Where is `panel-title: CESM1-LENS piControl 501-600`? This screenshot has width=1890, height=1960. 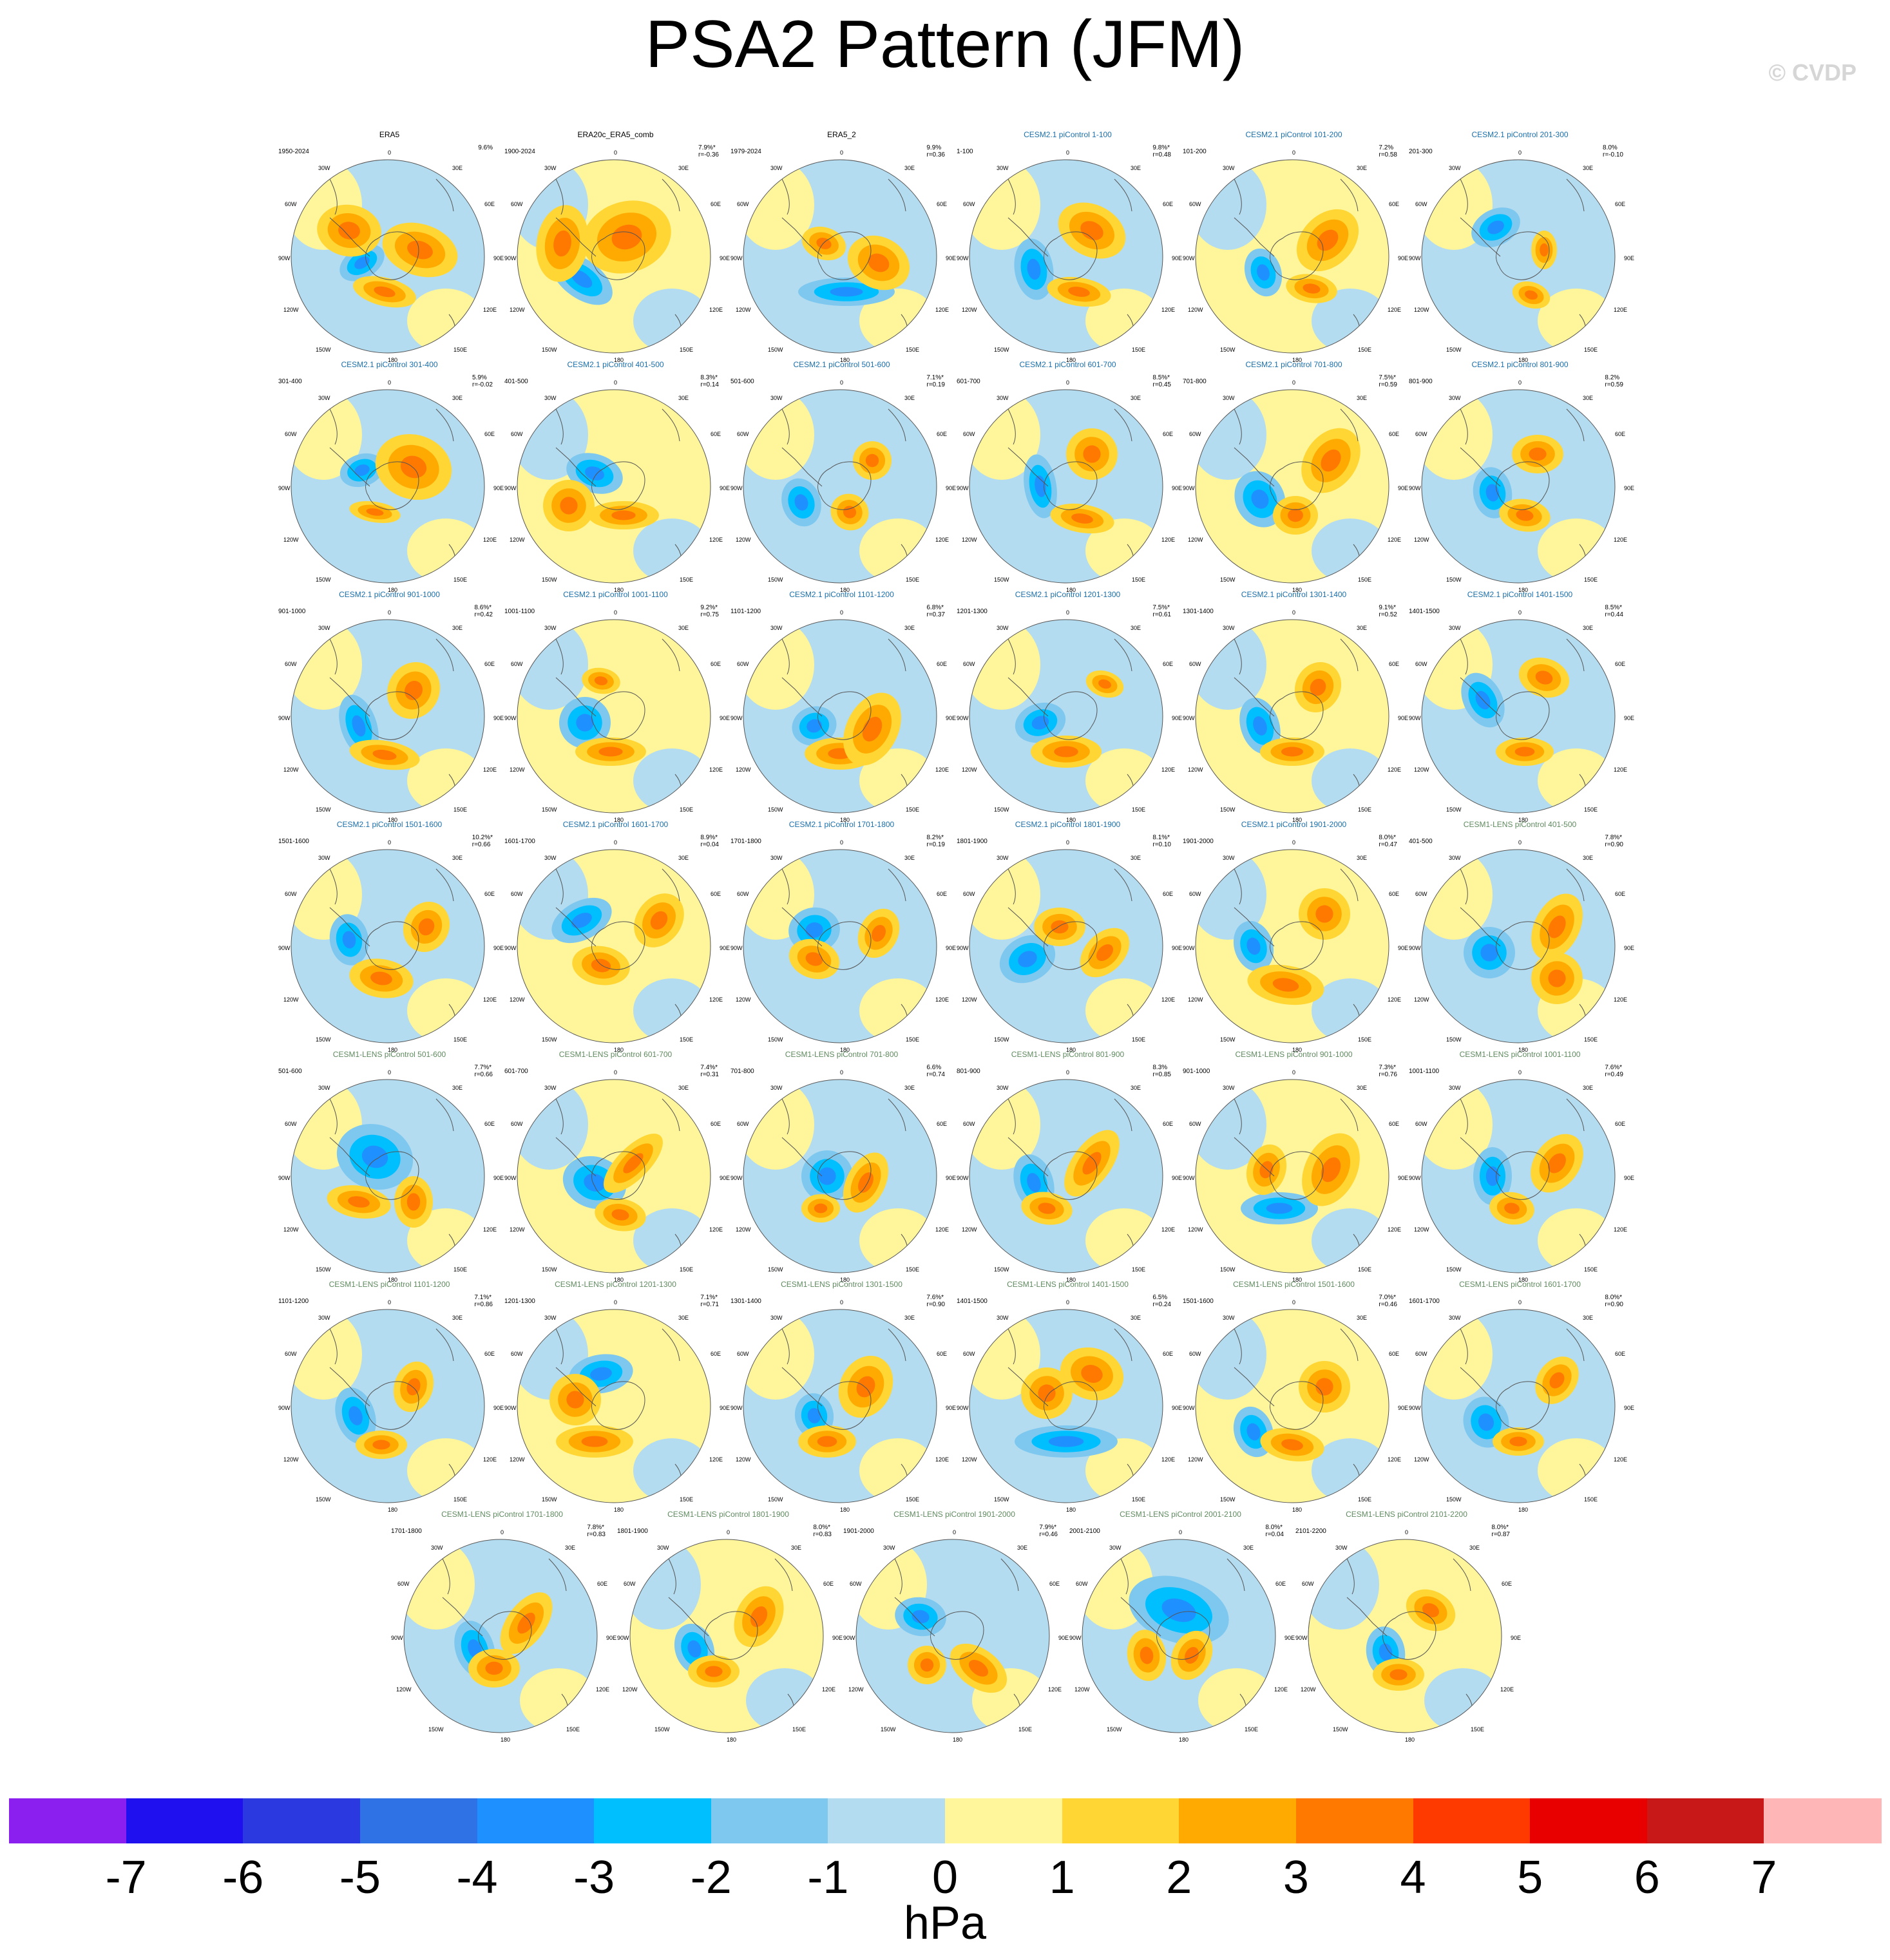 panel-title: CESM1-LENS piControl 501-600 is located at coordinates (389, 1054).